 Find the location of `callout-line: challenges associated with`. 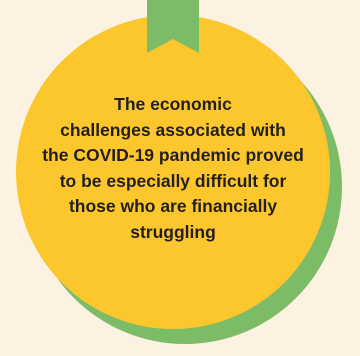

callout-line: challenges associated with is located at coordinates (173, 129).